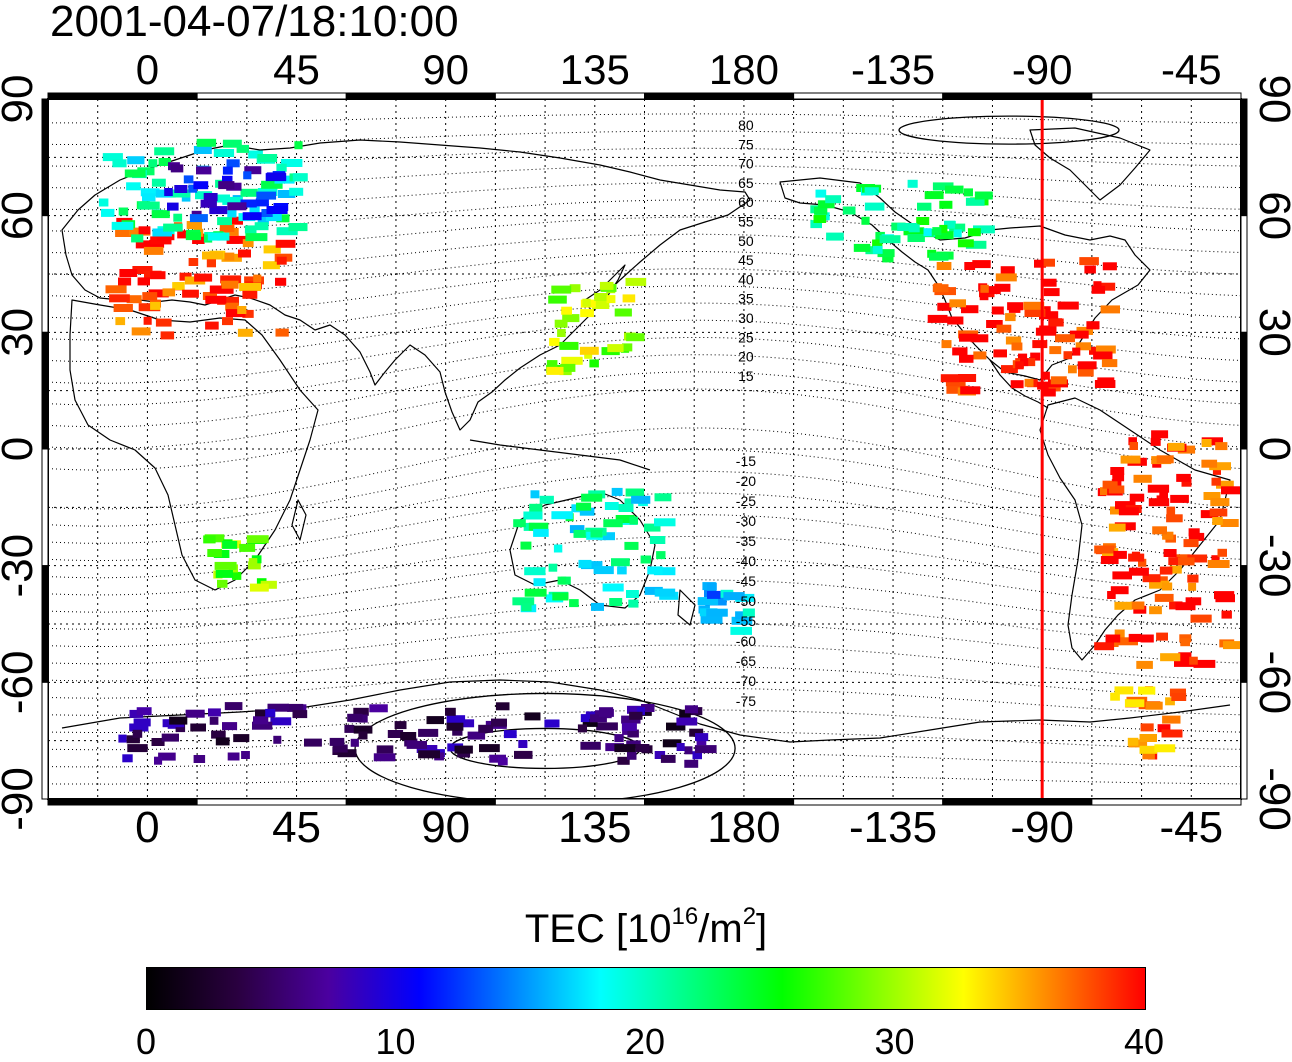  I want to click on coast-africa, so click(194, 445).